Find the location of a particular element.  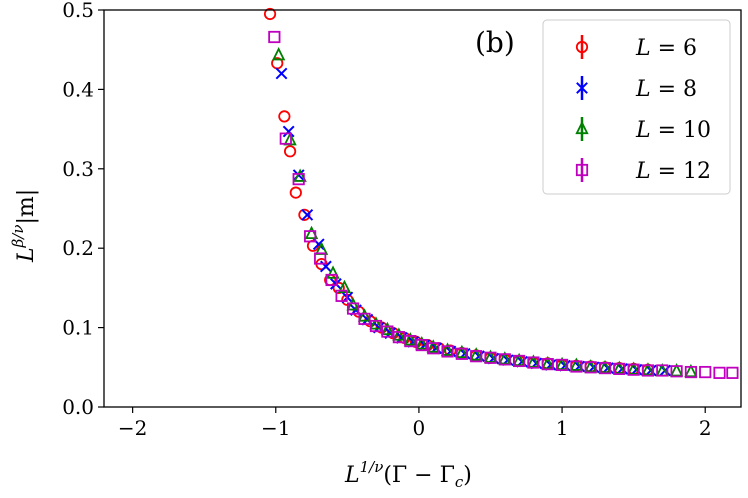

legend: L = 6 L = 8 L = 10 L = 12 is located at coordinates (636, 107).